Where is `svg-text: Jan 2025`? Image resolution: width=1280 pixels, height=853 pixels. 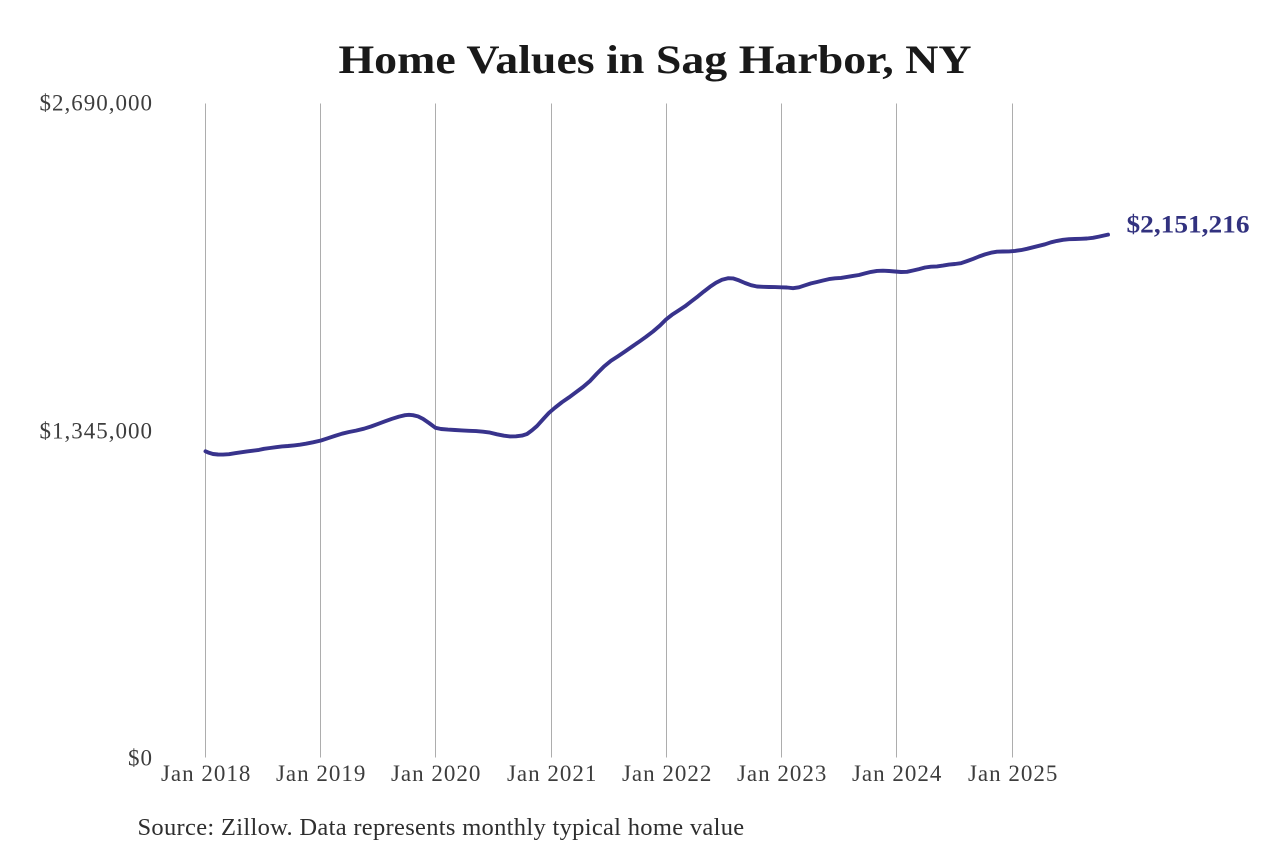
svg-text: Jan 2025 is located at coordinates (1013, 773).